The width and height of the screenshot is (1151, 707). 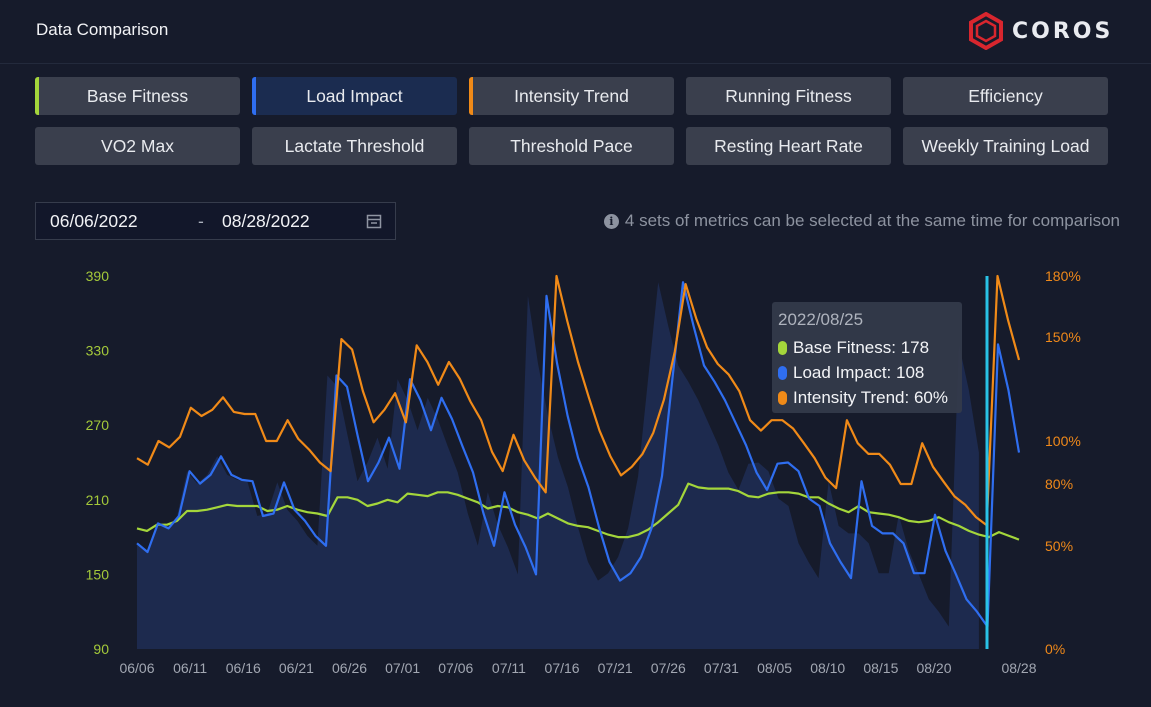 I want to click on end-date: 08/28/2022, so click(x=266, y=220).